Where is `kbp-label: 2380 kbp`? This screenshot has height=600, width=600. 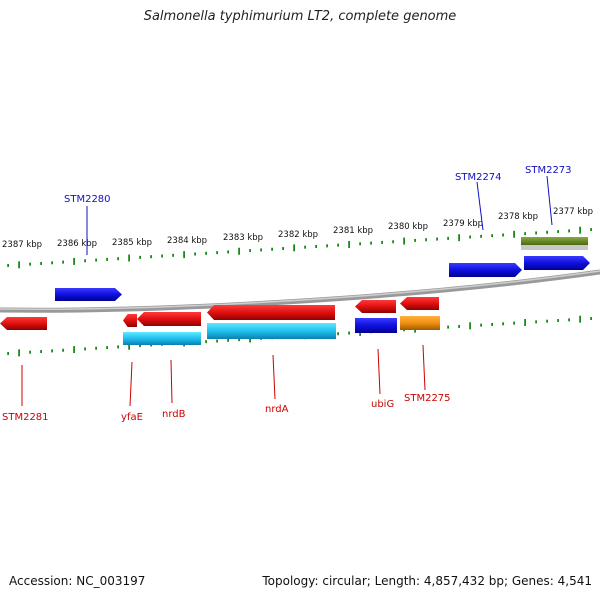
kbp-label: 2380 kbp is located at coordinates (408, 227).